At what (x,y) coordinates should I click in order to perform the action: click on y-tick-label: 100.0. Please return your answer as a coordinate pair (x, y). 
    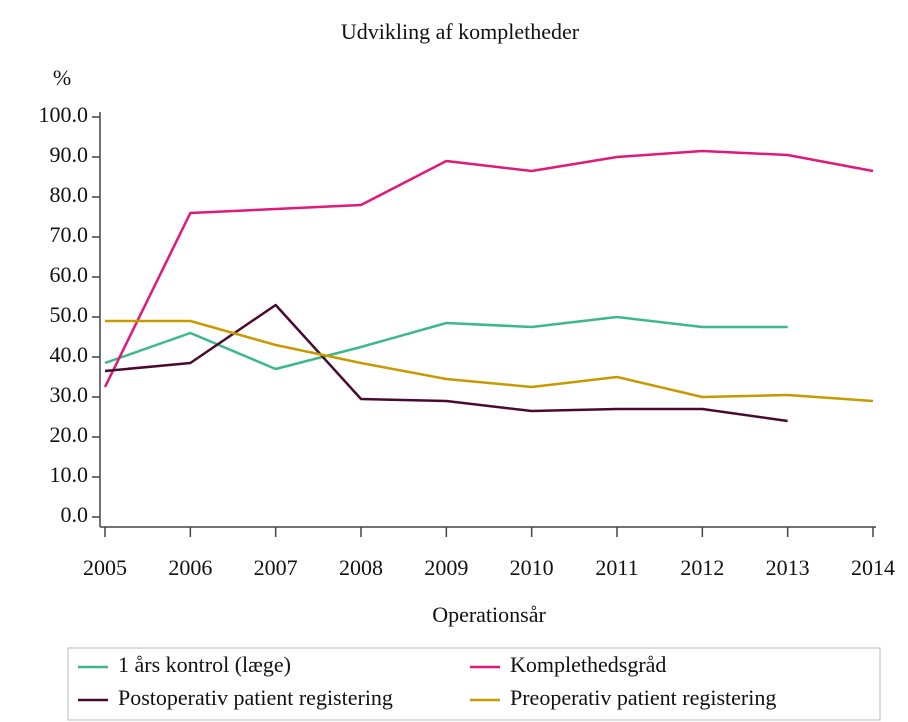
    Looking at the image, I should click on (64, 114).